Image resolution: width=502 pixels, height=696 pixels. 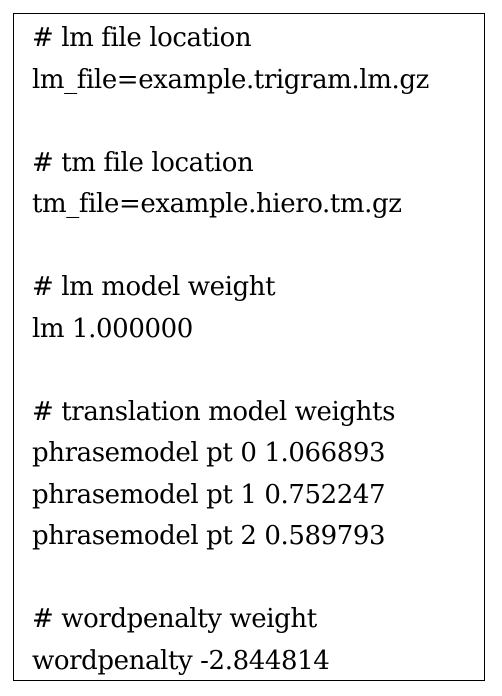 I want to click on comment-lm-weight: # lm model weight, so click(x=154, y=287).